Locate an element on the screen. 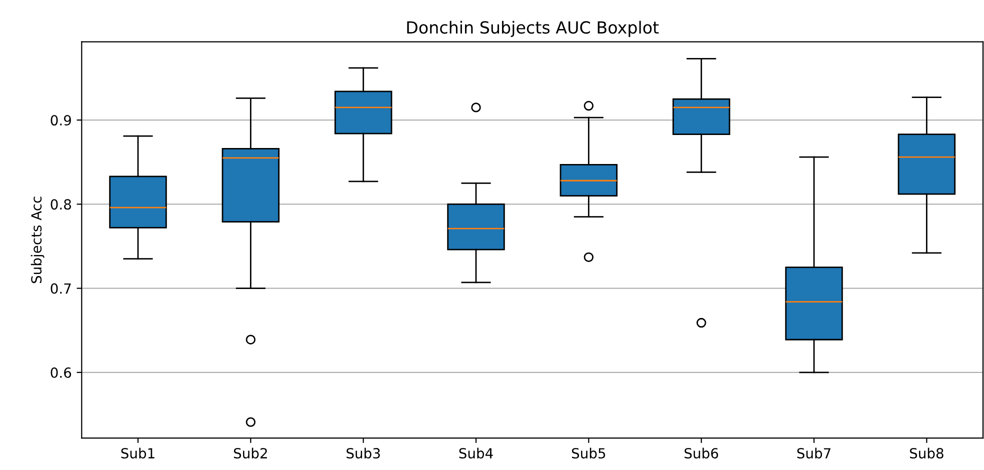 The height and width of the screenshot is (470, 984). y-axis-title: Subjects Acc is located at coordinates (37, 240).